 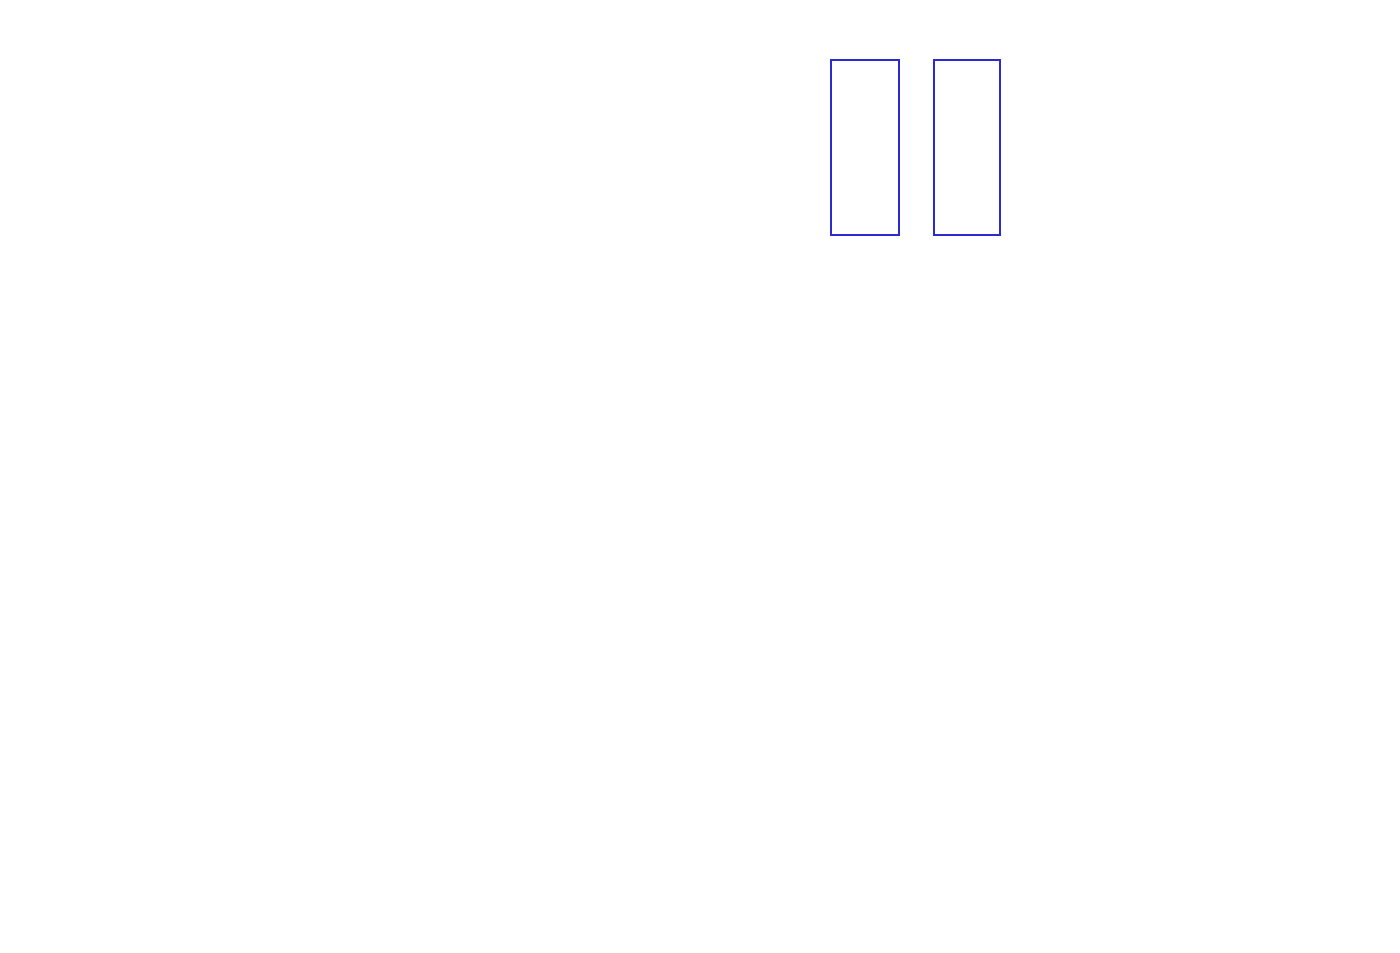 What do you see at coordinates (140, 616) in the screenshot?
I see `fiber-positions-cutout` at bounding box center [140, 616].